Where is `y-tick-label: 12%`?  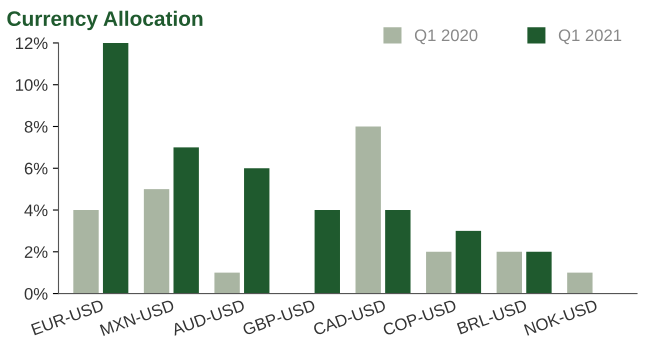
y-tick-label: 12% is located at coordinates (32, 43).